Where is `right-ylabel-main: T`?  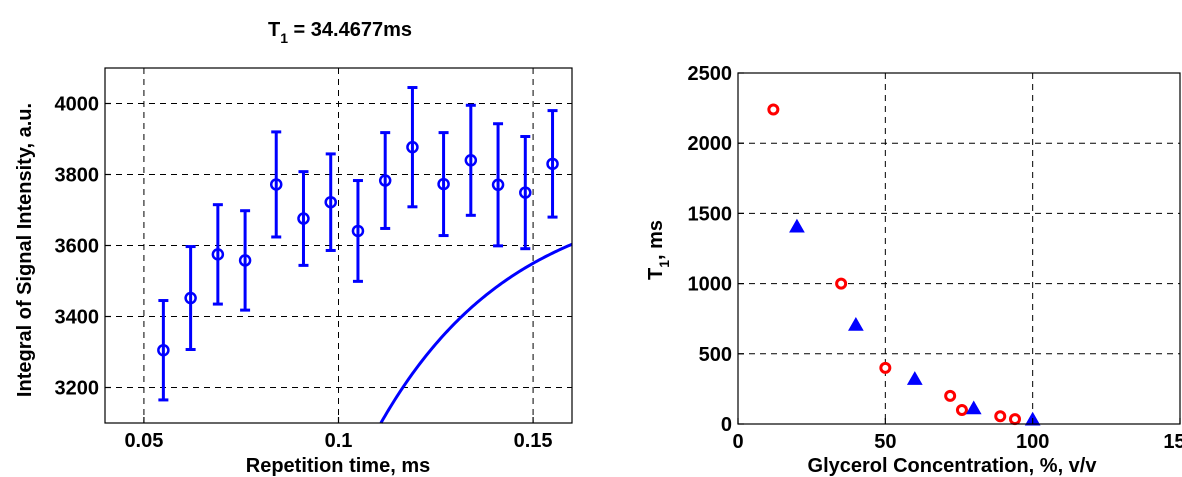
right-ylabel-main: T is located at coordinates (656, 274).